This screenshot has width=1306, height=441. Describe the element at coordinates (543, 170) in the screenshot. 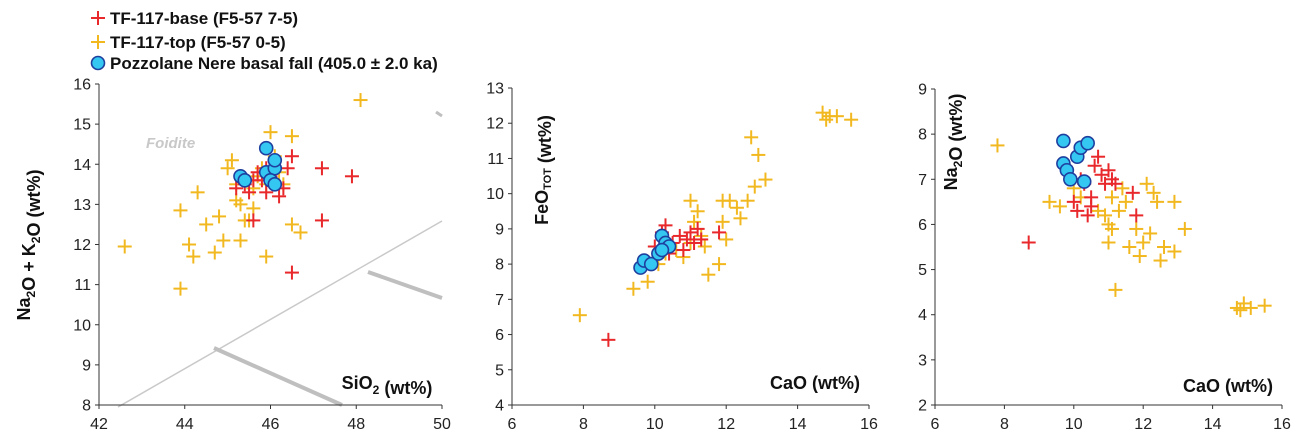

I see `y-axis-label: FeOTOT (wt%)` at that location.